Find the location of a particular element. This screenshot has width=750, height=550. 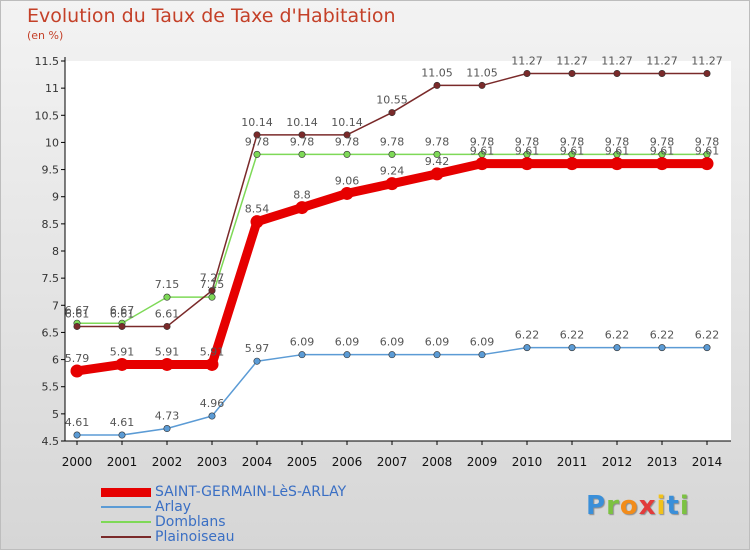

y-tick-label: 9 is located at coordinates (55, 197).